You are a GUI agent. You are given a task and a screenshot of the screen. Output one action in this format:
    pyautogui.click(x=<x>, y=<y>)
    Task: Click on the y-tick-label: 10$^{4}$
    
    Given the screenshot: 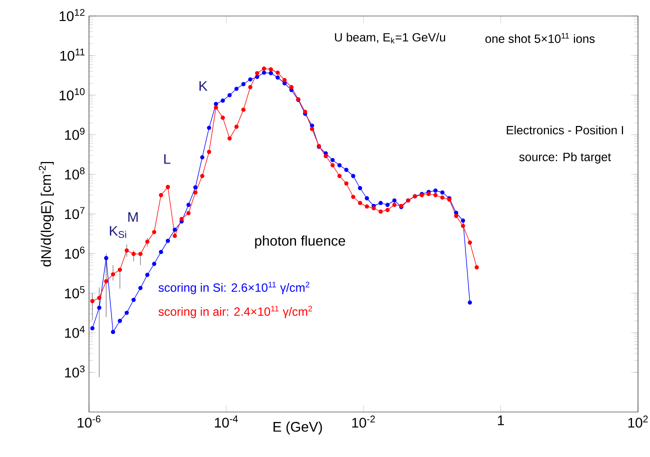 What is the action you would take?
    pyautogui.click(x=75, y=332)
    